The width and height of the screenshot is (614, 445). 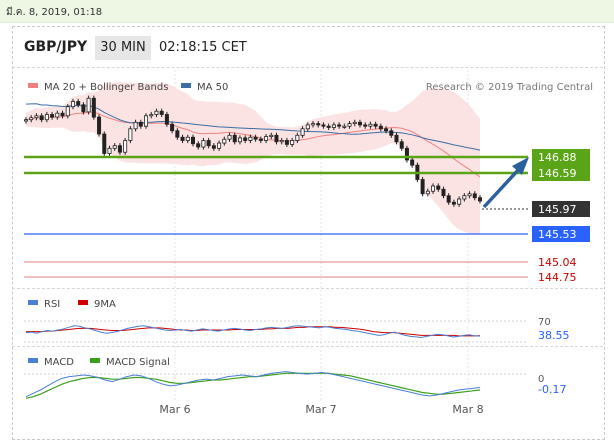 What do you see at coordinates (253, 127) in the screenshot?
I see `ma50-line` at bounding box center [253, 127].